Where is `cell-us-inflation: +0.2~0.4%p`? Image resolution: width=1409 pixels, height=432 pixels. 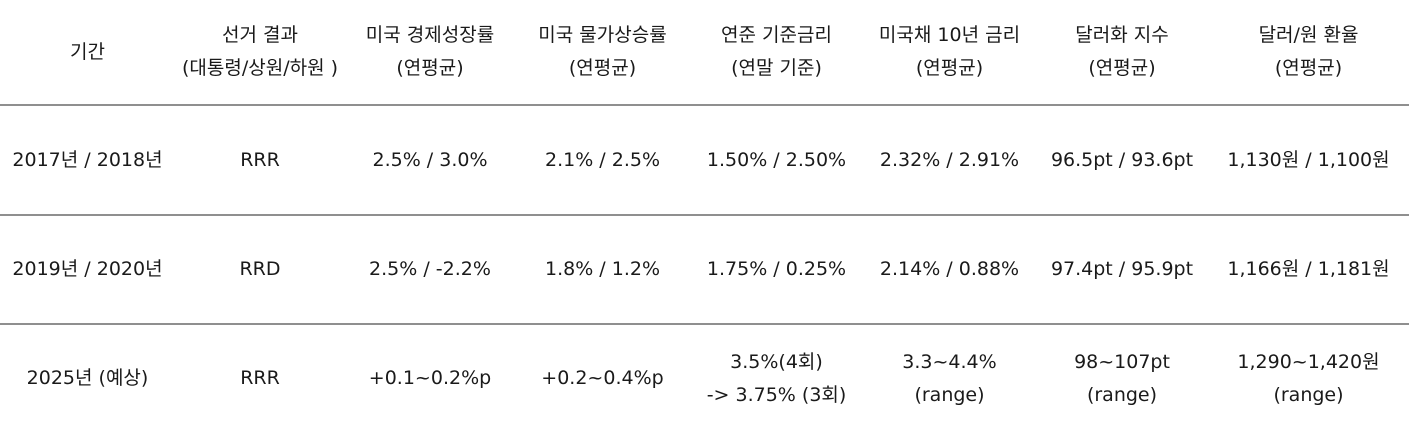
cell-us-inflation: +0.2~0.4%p is located at coordinates (602, 378).